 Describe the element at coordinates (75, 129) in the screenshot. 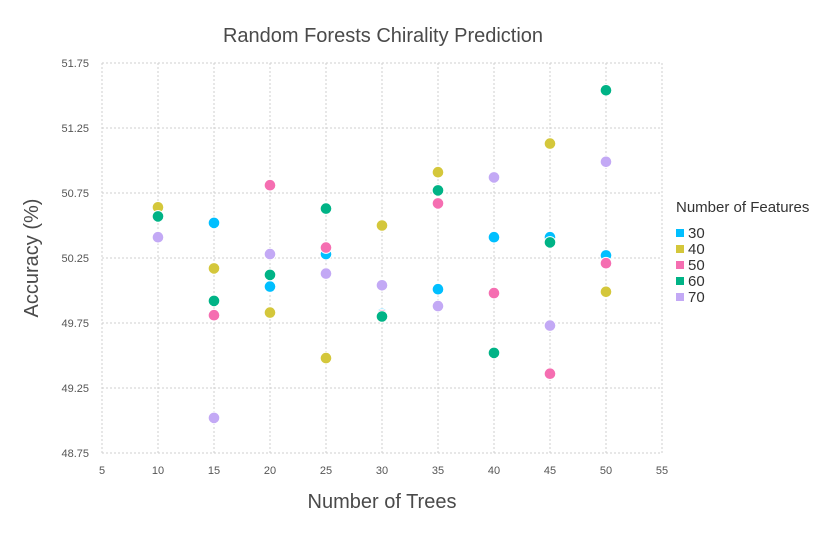

I see `y-tick-label: 51.25` at that location.